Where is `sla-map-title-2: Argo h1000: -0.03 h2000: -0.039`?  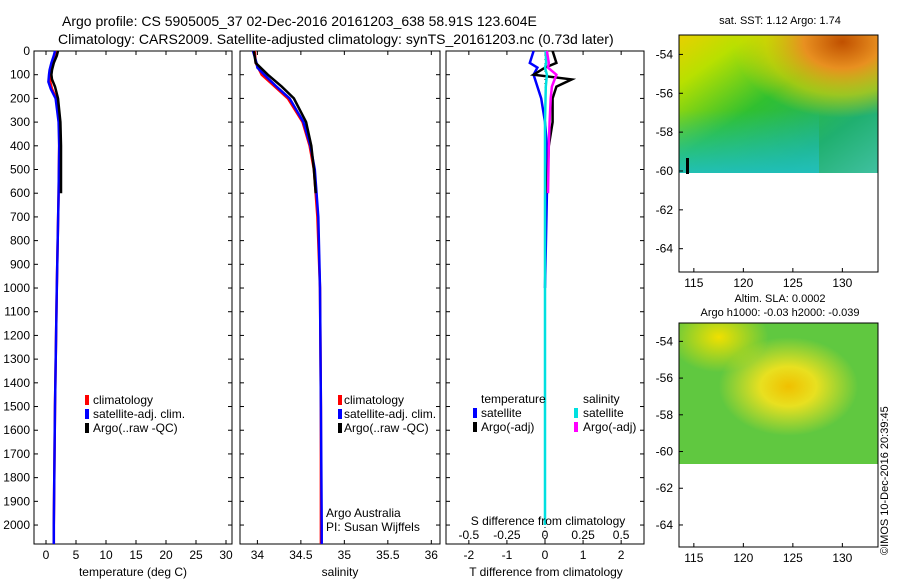
sla-map-title-2: Argo h1000: -0.03 h2000: -0.039 is located at coordinates (779, 313).